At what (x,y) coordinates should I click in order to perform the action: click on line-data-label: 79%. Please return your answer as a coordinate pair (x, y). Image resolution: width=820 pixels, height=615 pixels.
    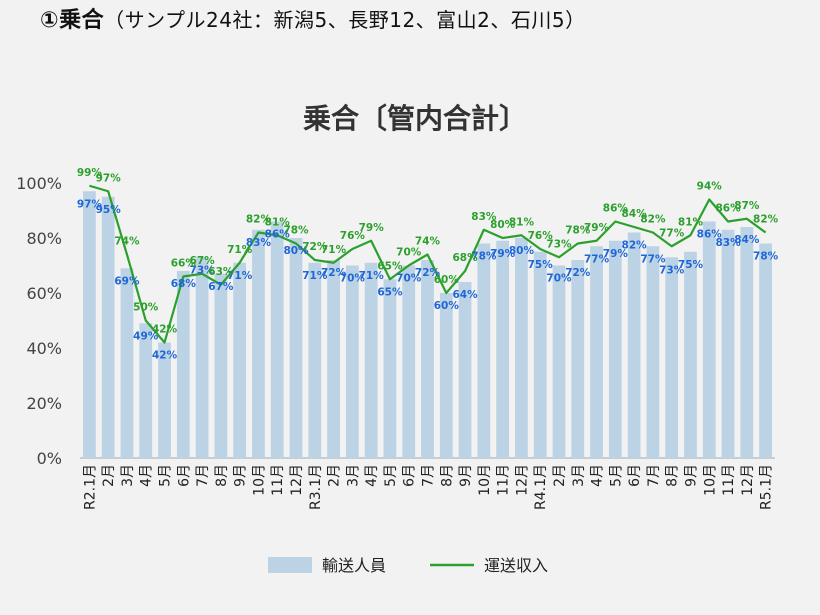
    Looking at the image, I should click on (597, 228).